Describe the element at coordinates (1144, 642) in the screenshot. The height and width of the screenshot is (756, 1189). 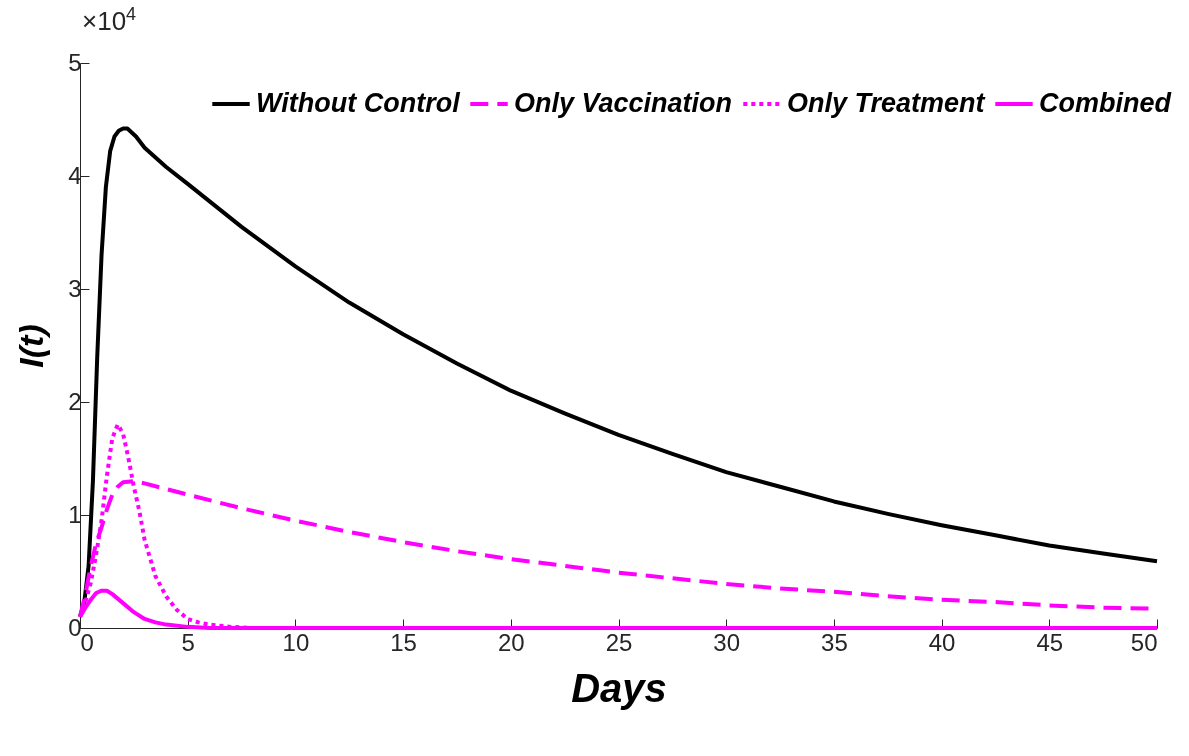
I see `x-tick-label: 50` at that location.